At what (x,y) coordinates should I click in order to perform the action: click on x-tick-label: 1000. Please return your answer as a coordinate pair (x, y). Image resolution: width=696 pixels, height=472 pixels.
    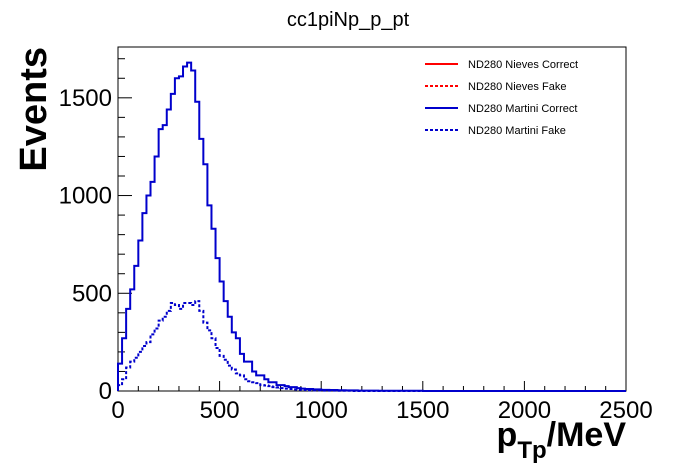
    Looking at the image, I should click on (321, 410).